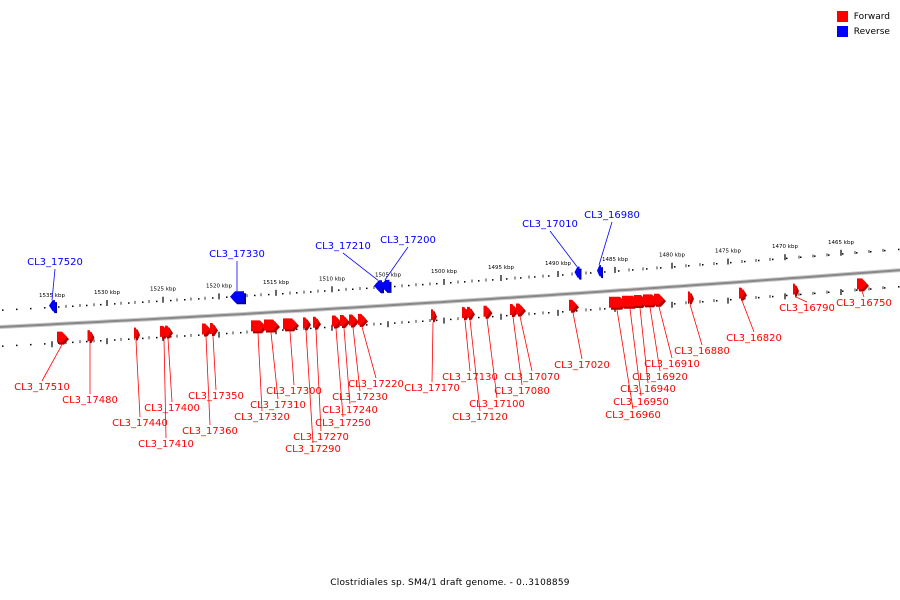 The width and height of the screenshot is (900, 600). I want to click on reverse-swatch, so click(842, 31).